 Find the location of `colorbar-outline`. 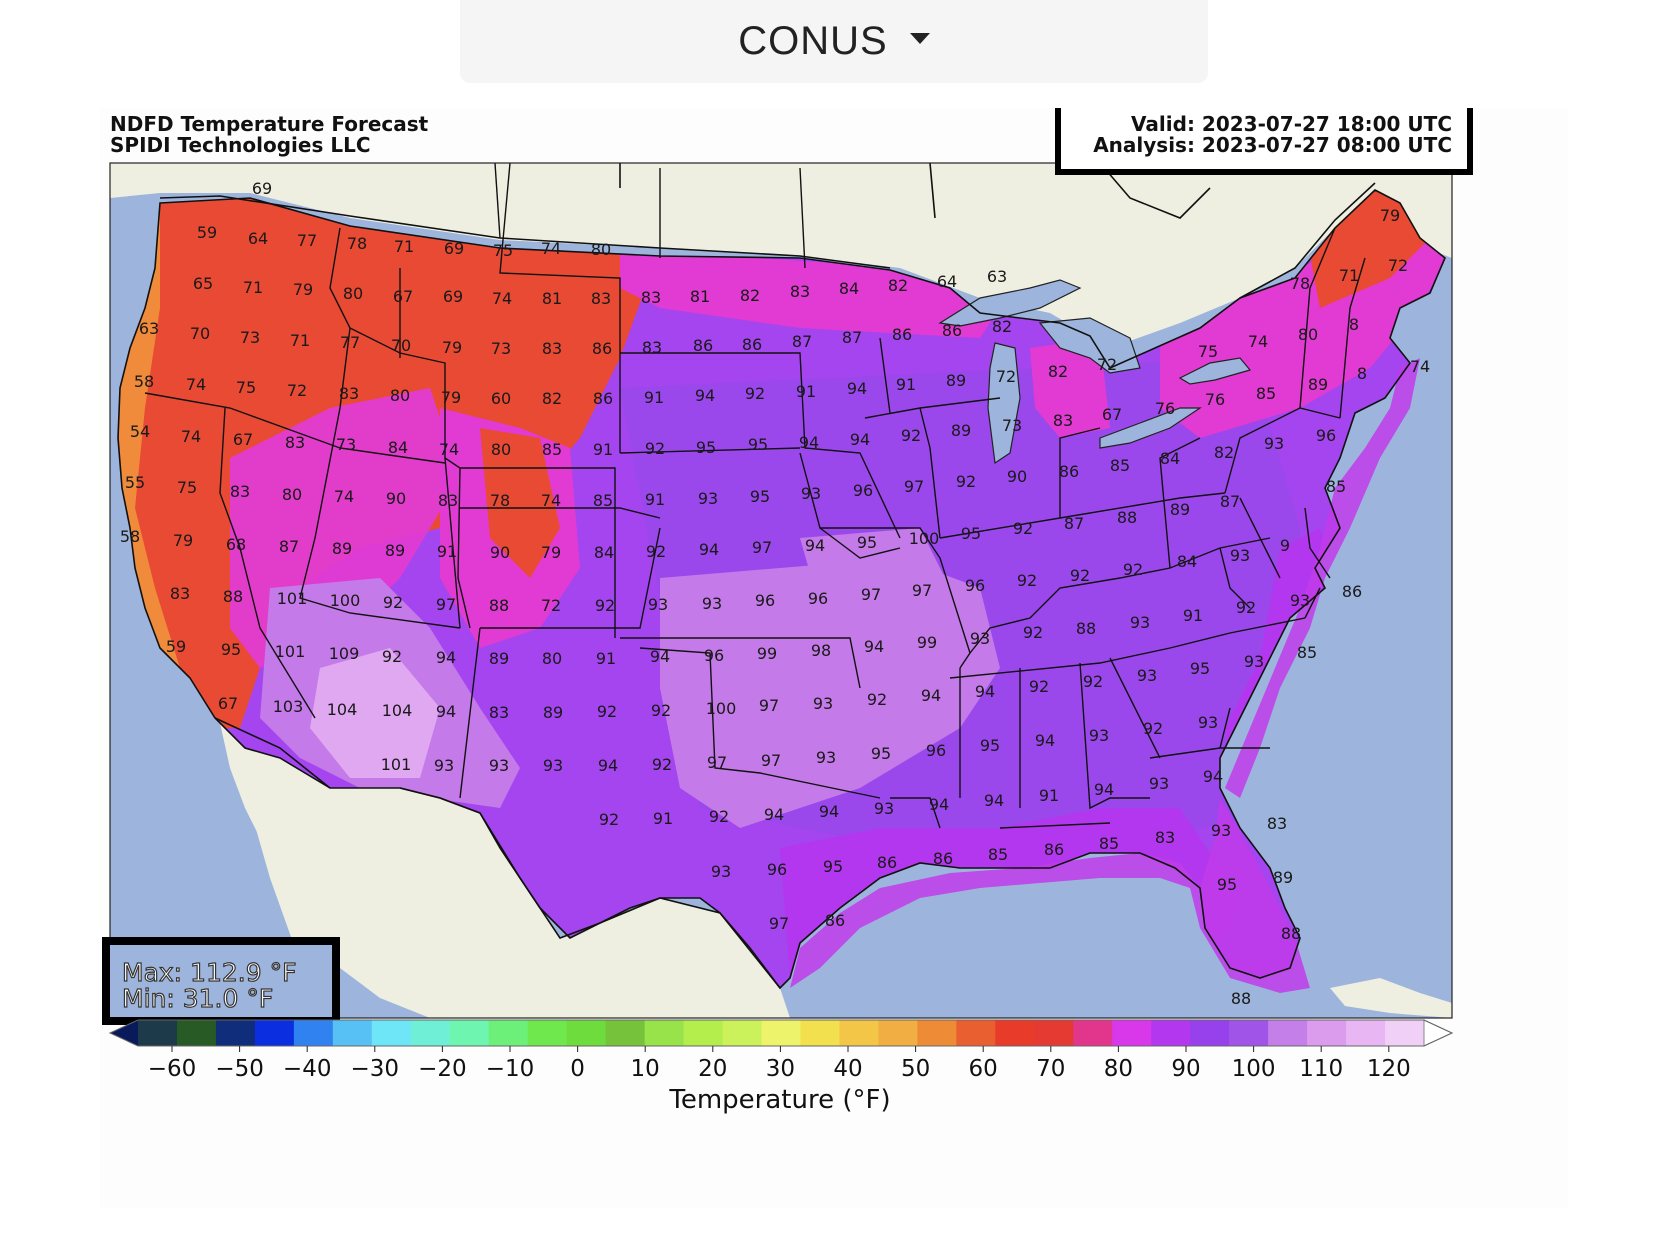

colorbar-outline is located at coordinates (781, 1033).